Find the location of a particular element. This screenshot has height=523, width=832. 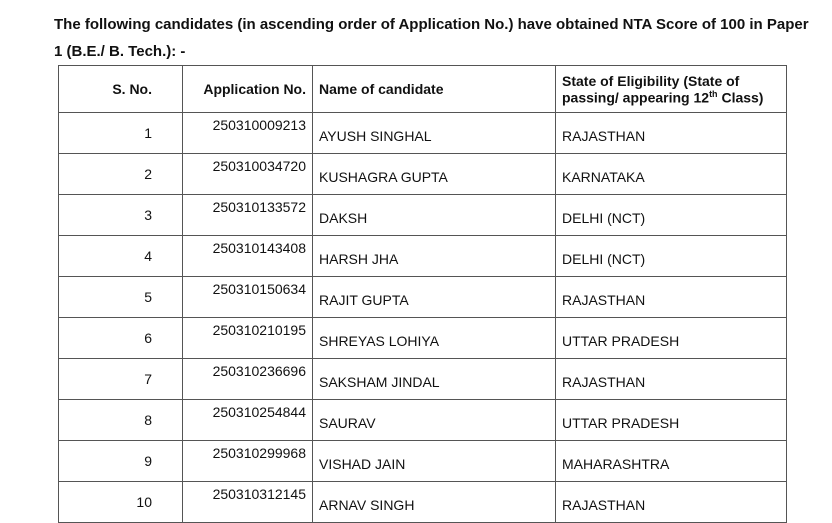

cell-sno: 6 is located at coordinates (120, 338).